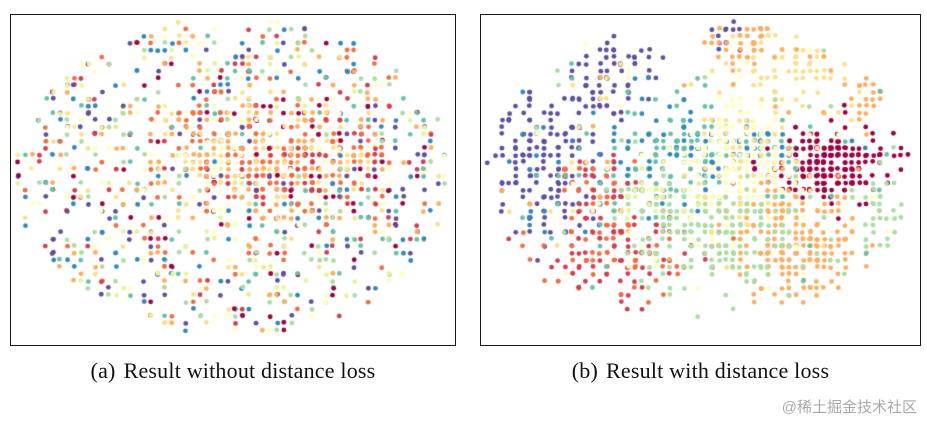 The image size is (927, 426). What do you see at coordinates (585, 370) in the screenshot?
I see `caption-b-label: (b)` at bounding box center [585, 370].